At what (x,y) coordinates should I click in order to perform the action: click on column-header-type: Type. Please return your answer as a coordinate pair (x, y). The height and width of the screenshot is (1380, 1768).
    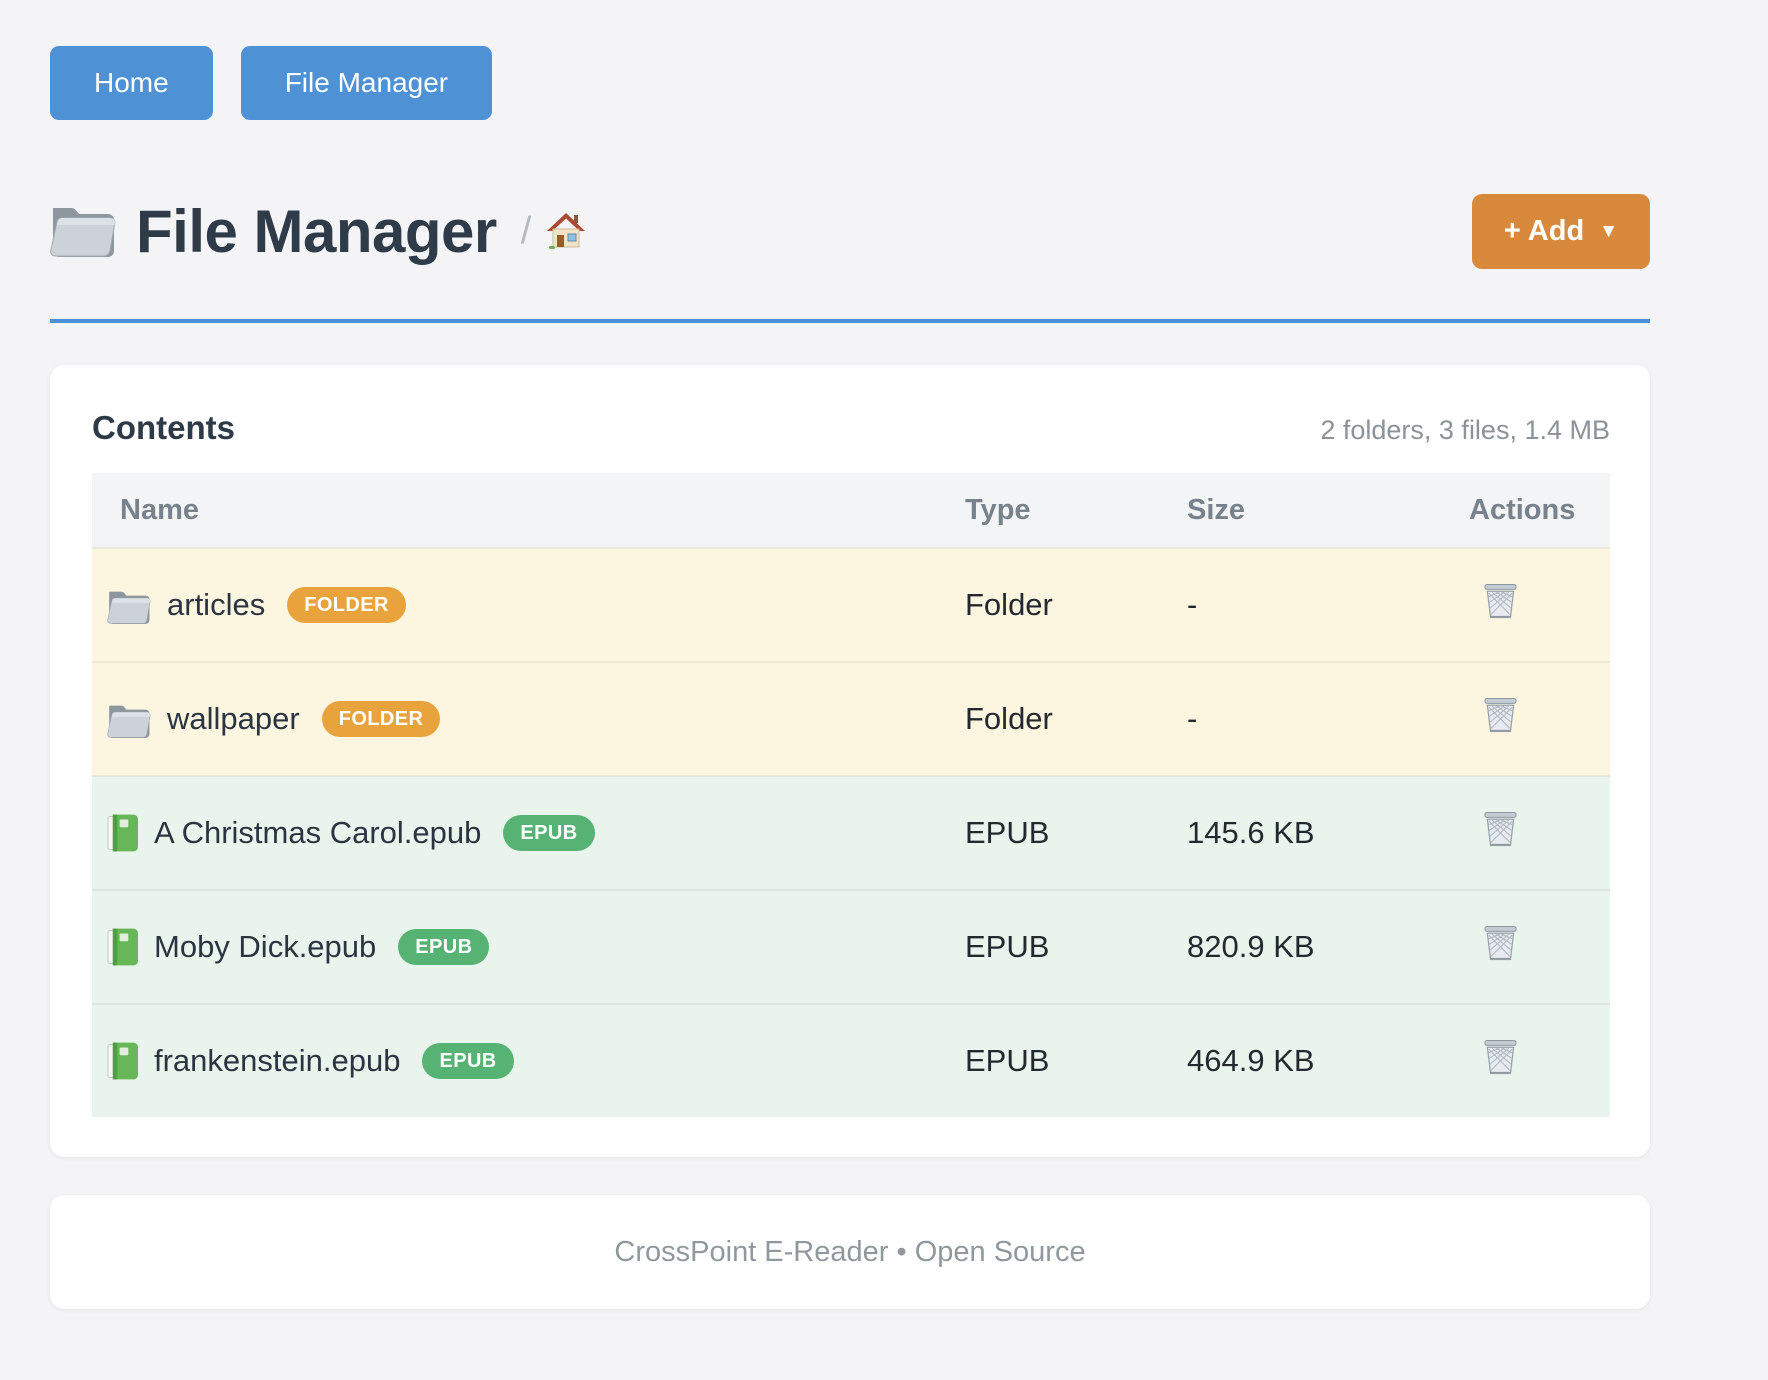
    Looking at the image, I should click on (1076, 511).